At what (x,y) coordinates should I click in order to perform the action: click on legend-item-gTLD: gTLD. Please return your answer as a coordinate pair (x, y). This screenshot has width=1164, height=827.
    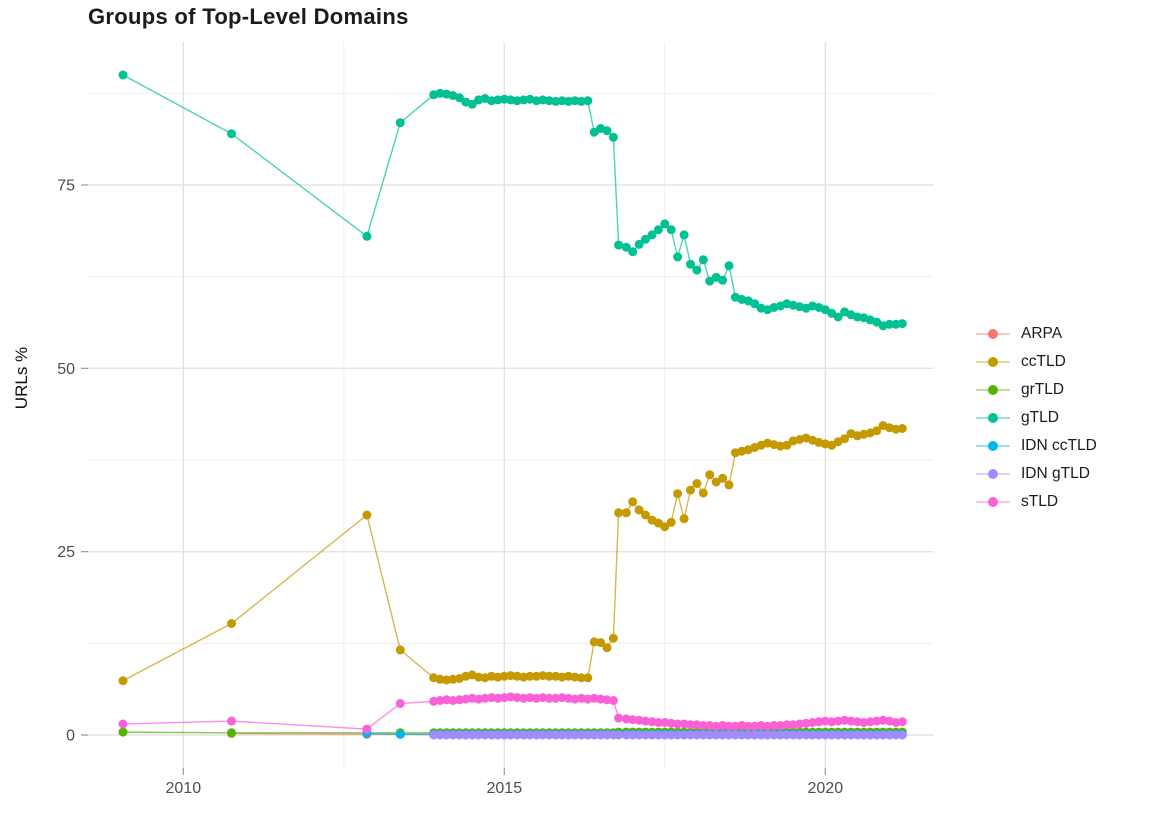
    Looking at the image, I should click on (1036, 418).